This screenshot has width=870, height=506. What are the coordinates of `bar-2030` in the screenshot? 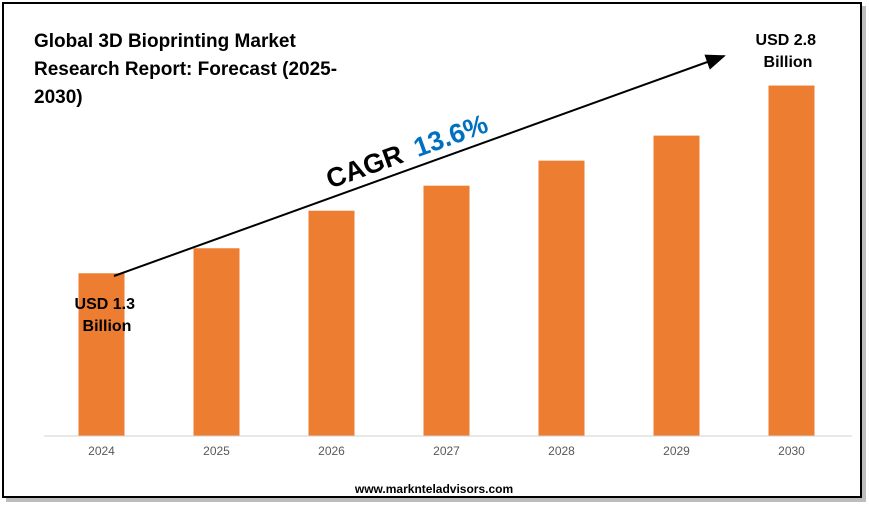 It's located at (791, 260).